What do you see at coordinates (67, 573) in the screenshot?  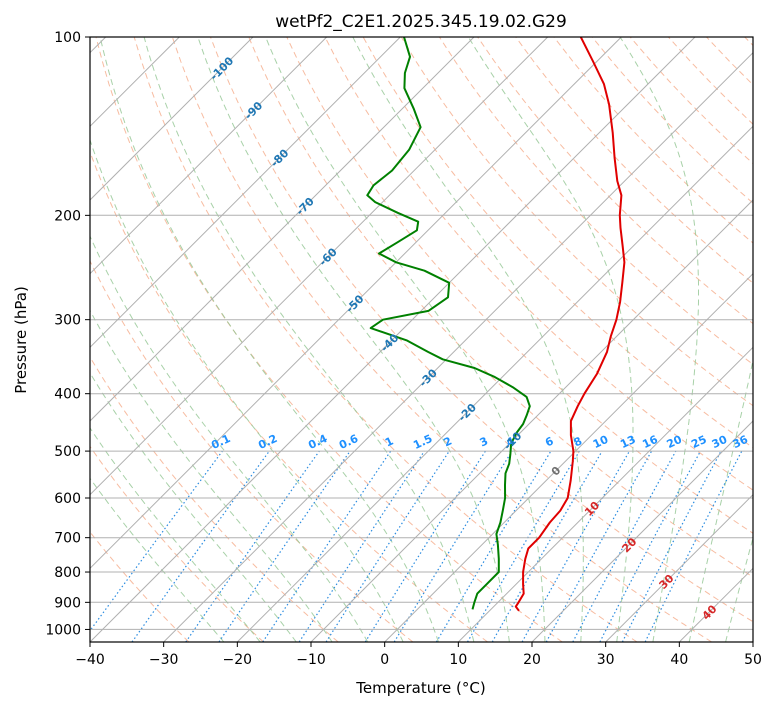 I see `y-tick-label: 800` at bounding box center [67, 573].